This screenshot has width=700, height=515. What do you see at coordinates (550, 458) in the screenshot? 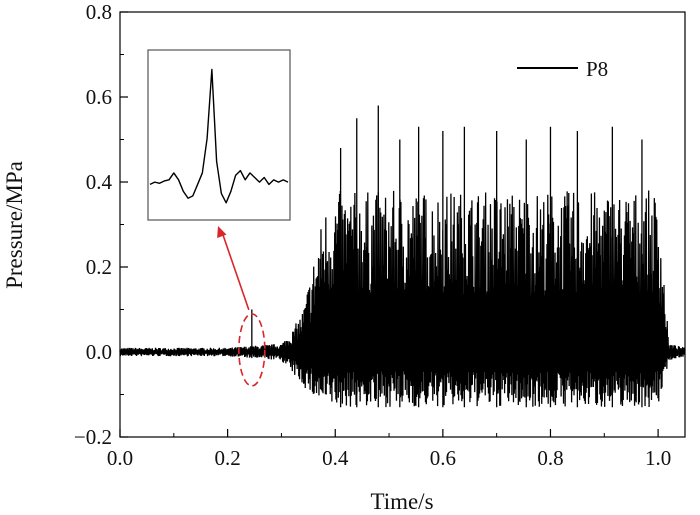
I see `x-tick-label: 0.8` at bounding box center [550, 458].